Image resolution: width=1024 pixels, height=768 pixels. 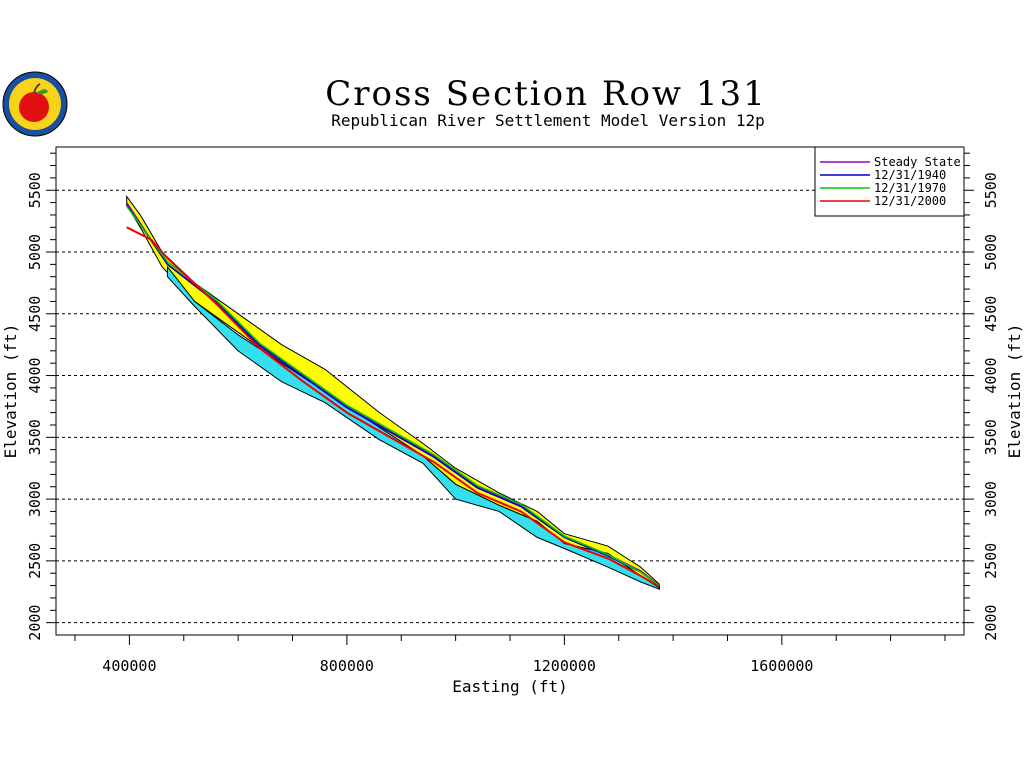 What do you see at coordinates (917, 162) in the screenshot?
I see `legend-label-1: Steady State` at bounding box center [917, 162].